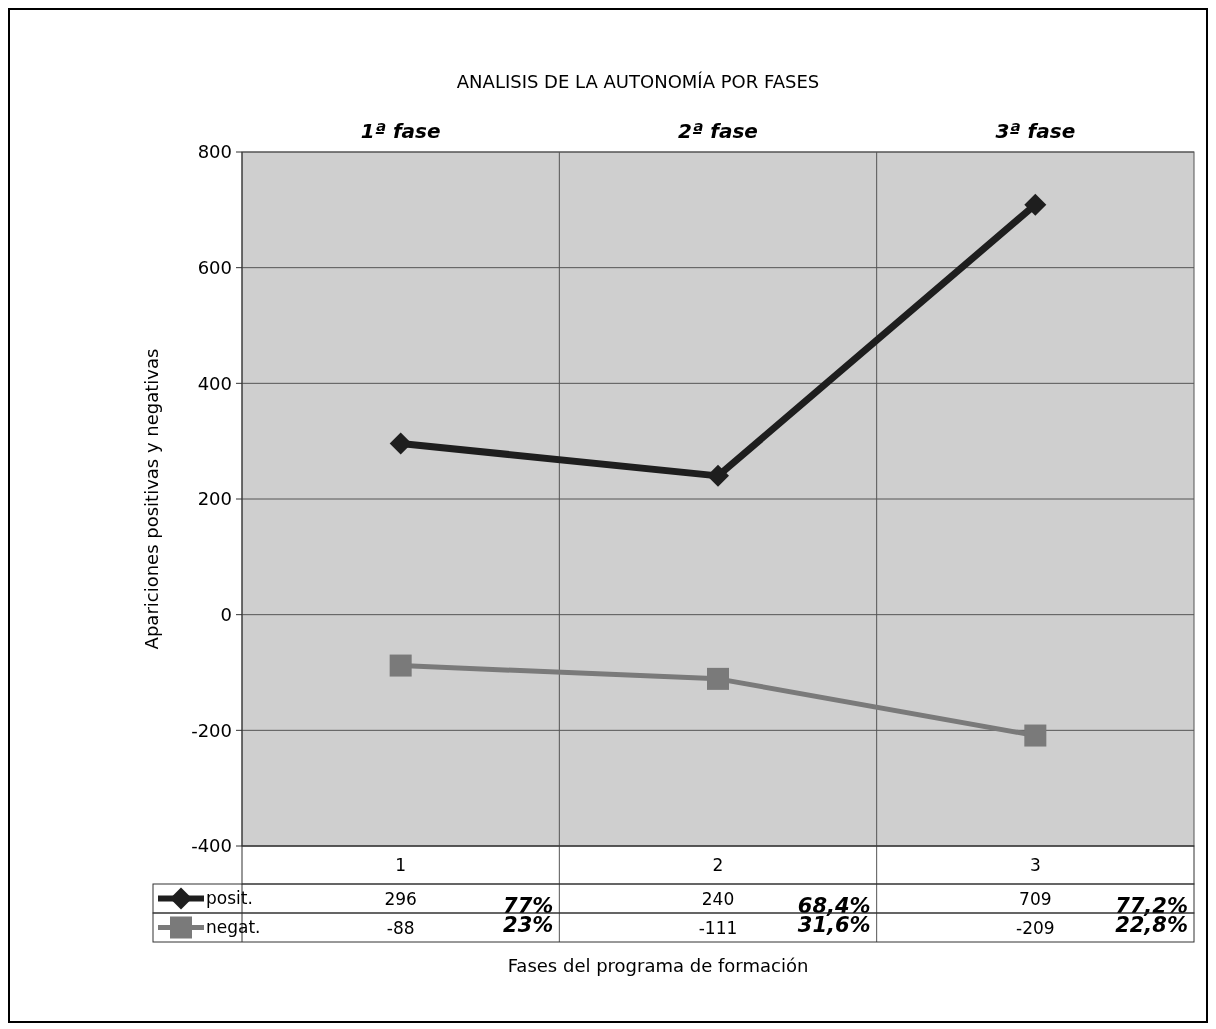 The image size is (1216, 1029). What do you see at coordinates (1035, 865) in the screenshot?
I see `x-tick-label: 3` at bounding box center [1035, 865].